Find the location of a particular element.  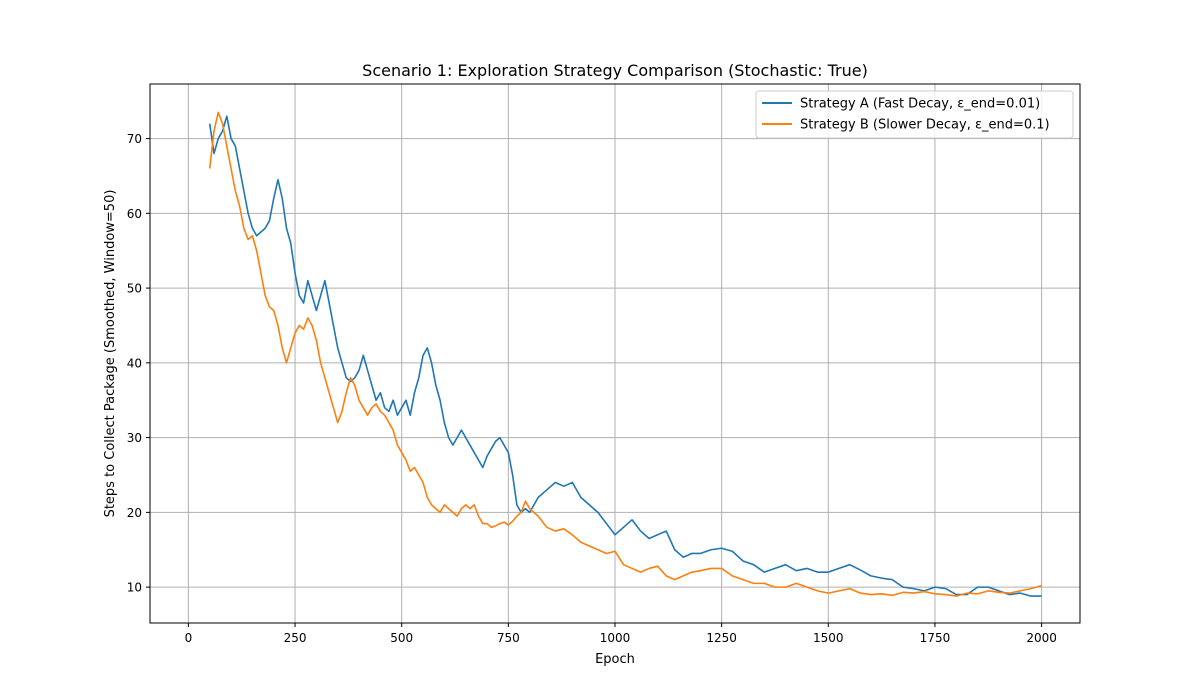

y-tick-label: 40 is located at coordinates (134, 363).